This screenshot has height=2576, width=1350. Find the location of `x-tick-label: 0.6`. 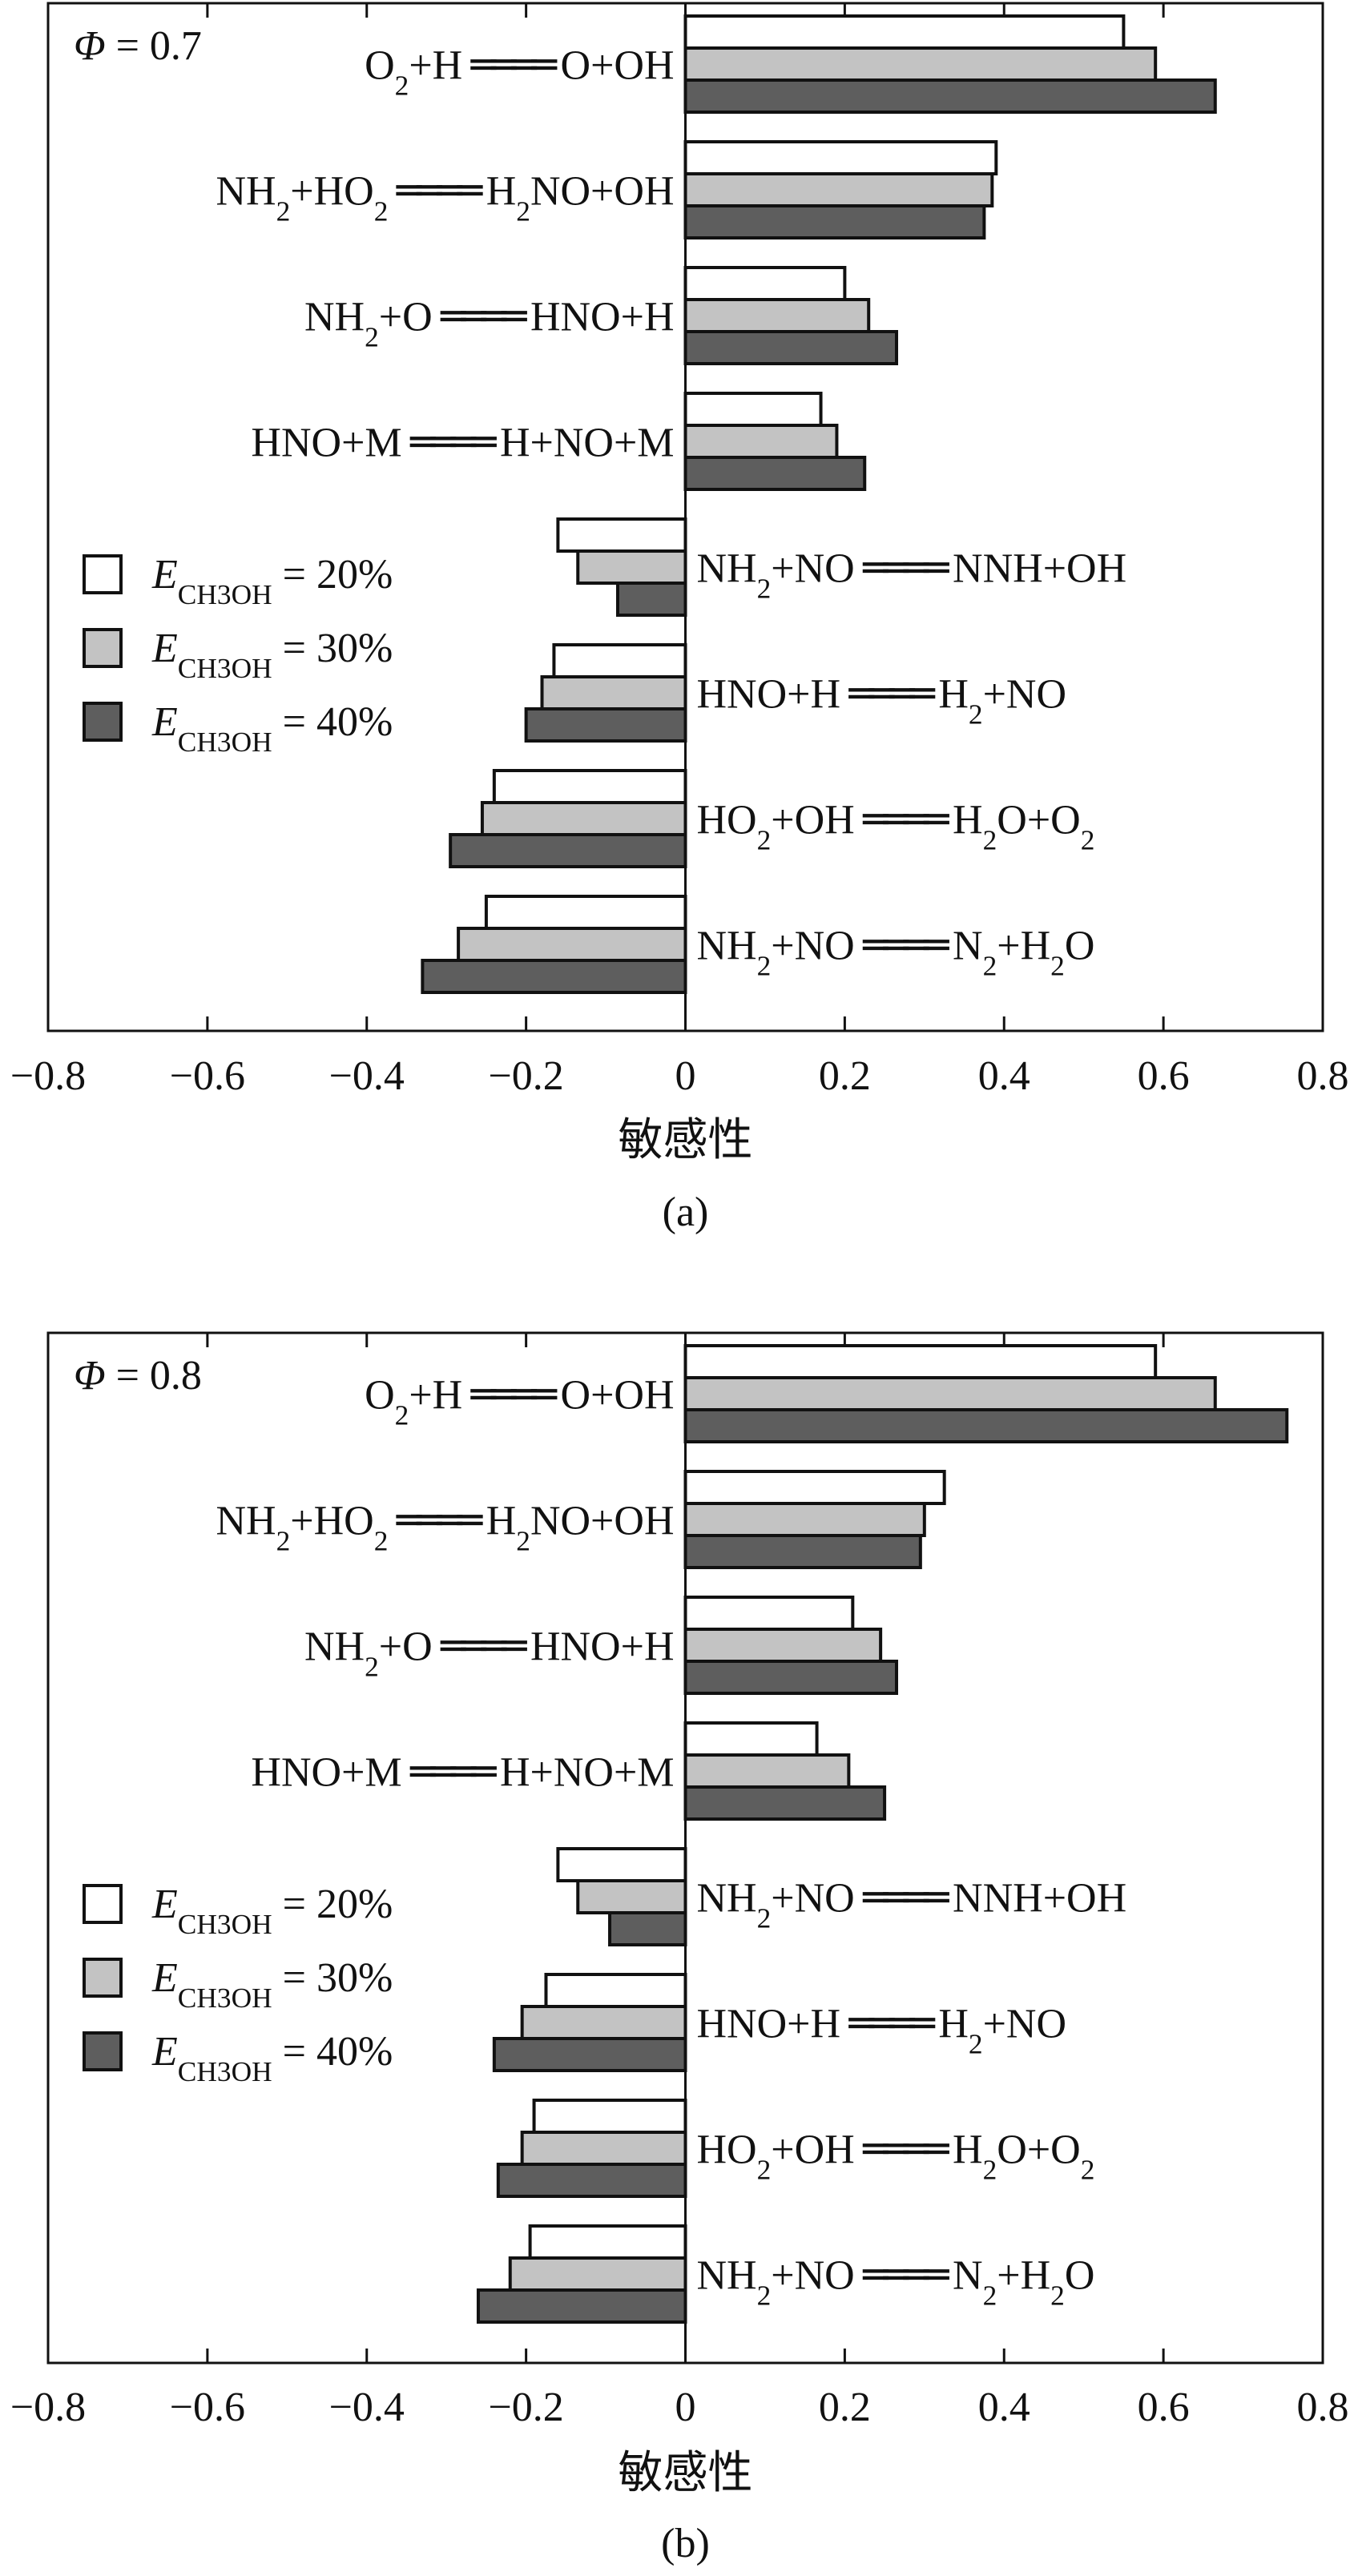

x-tick-label: 0.6 is located at coordinates (1164, 1076).